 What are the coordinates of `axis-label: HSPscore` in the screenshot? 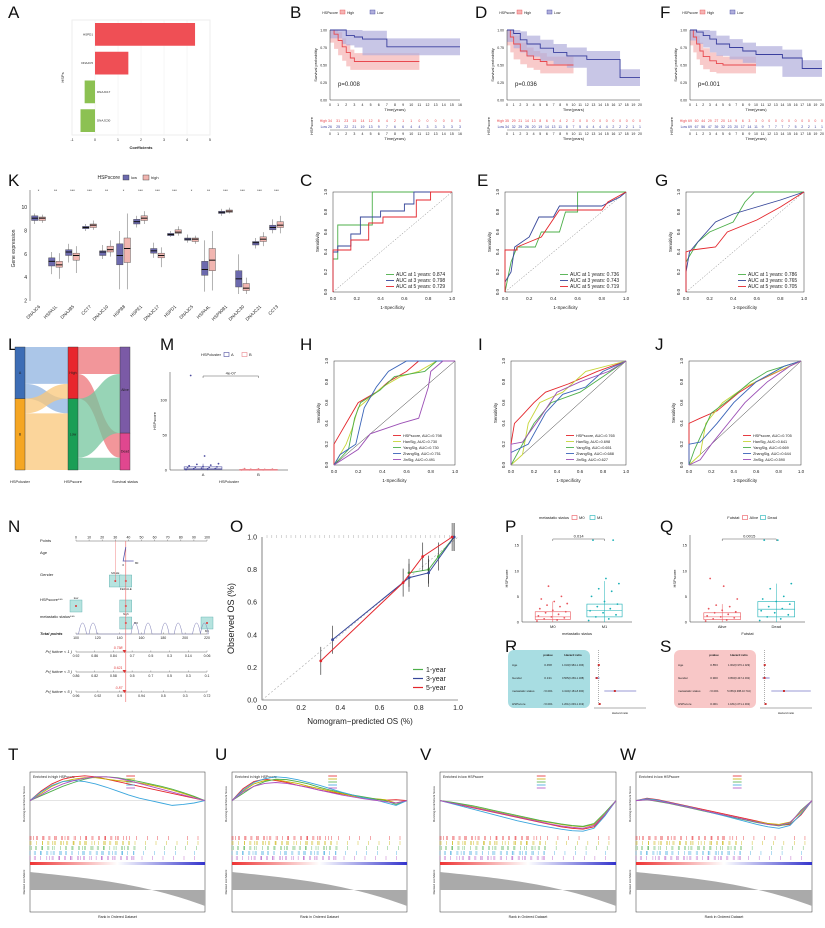 It's located at (73, 481).